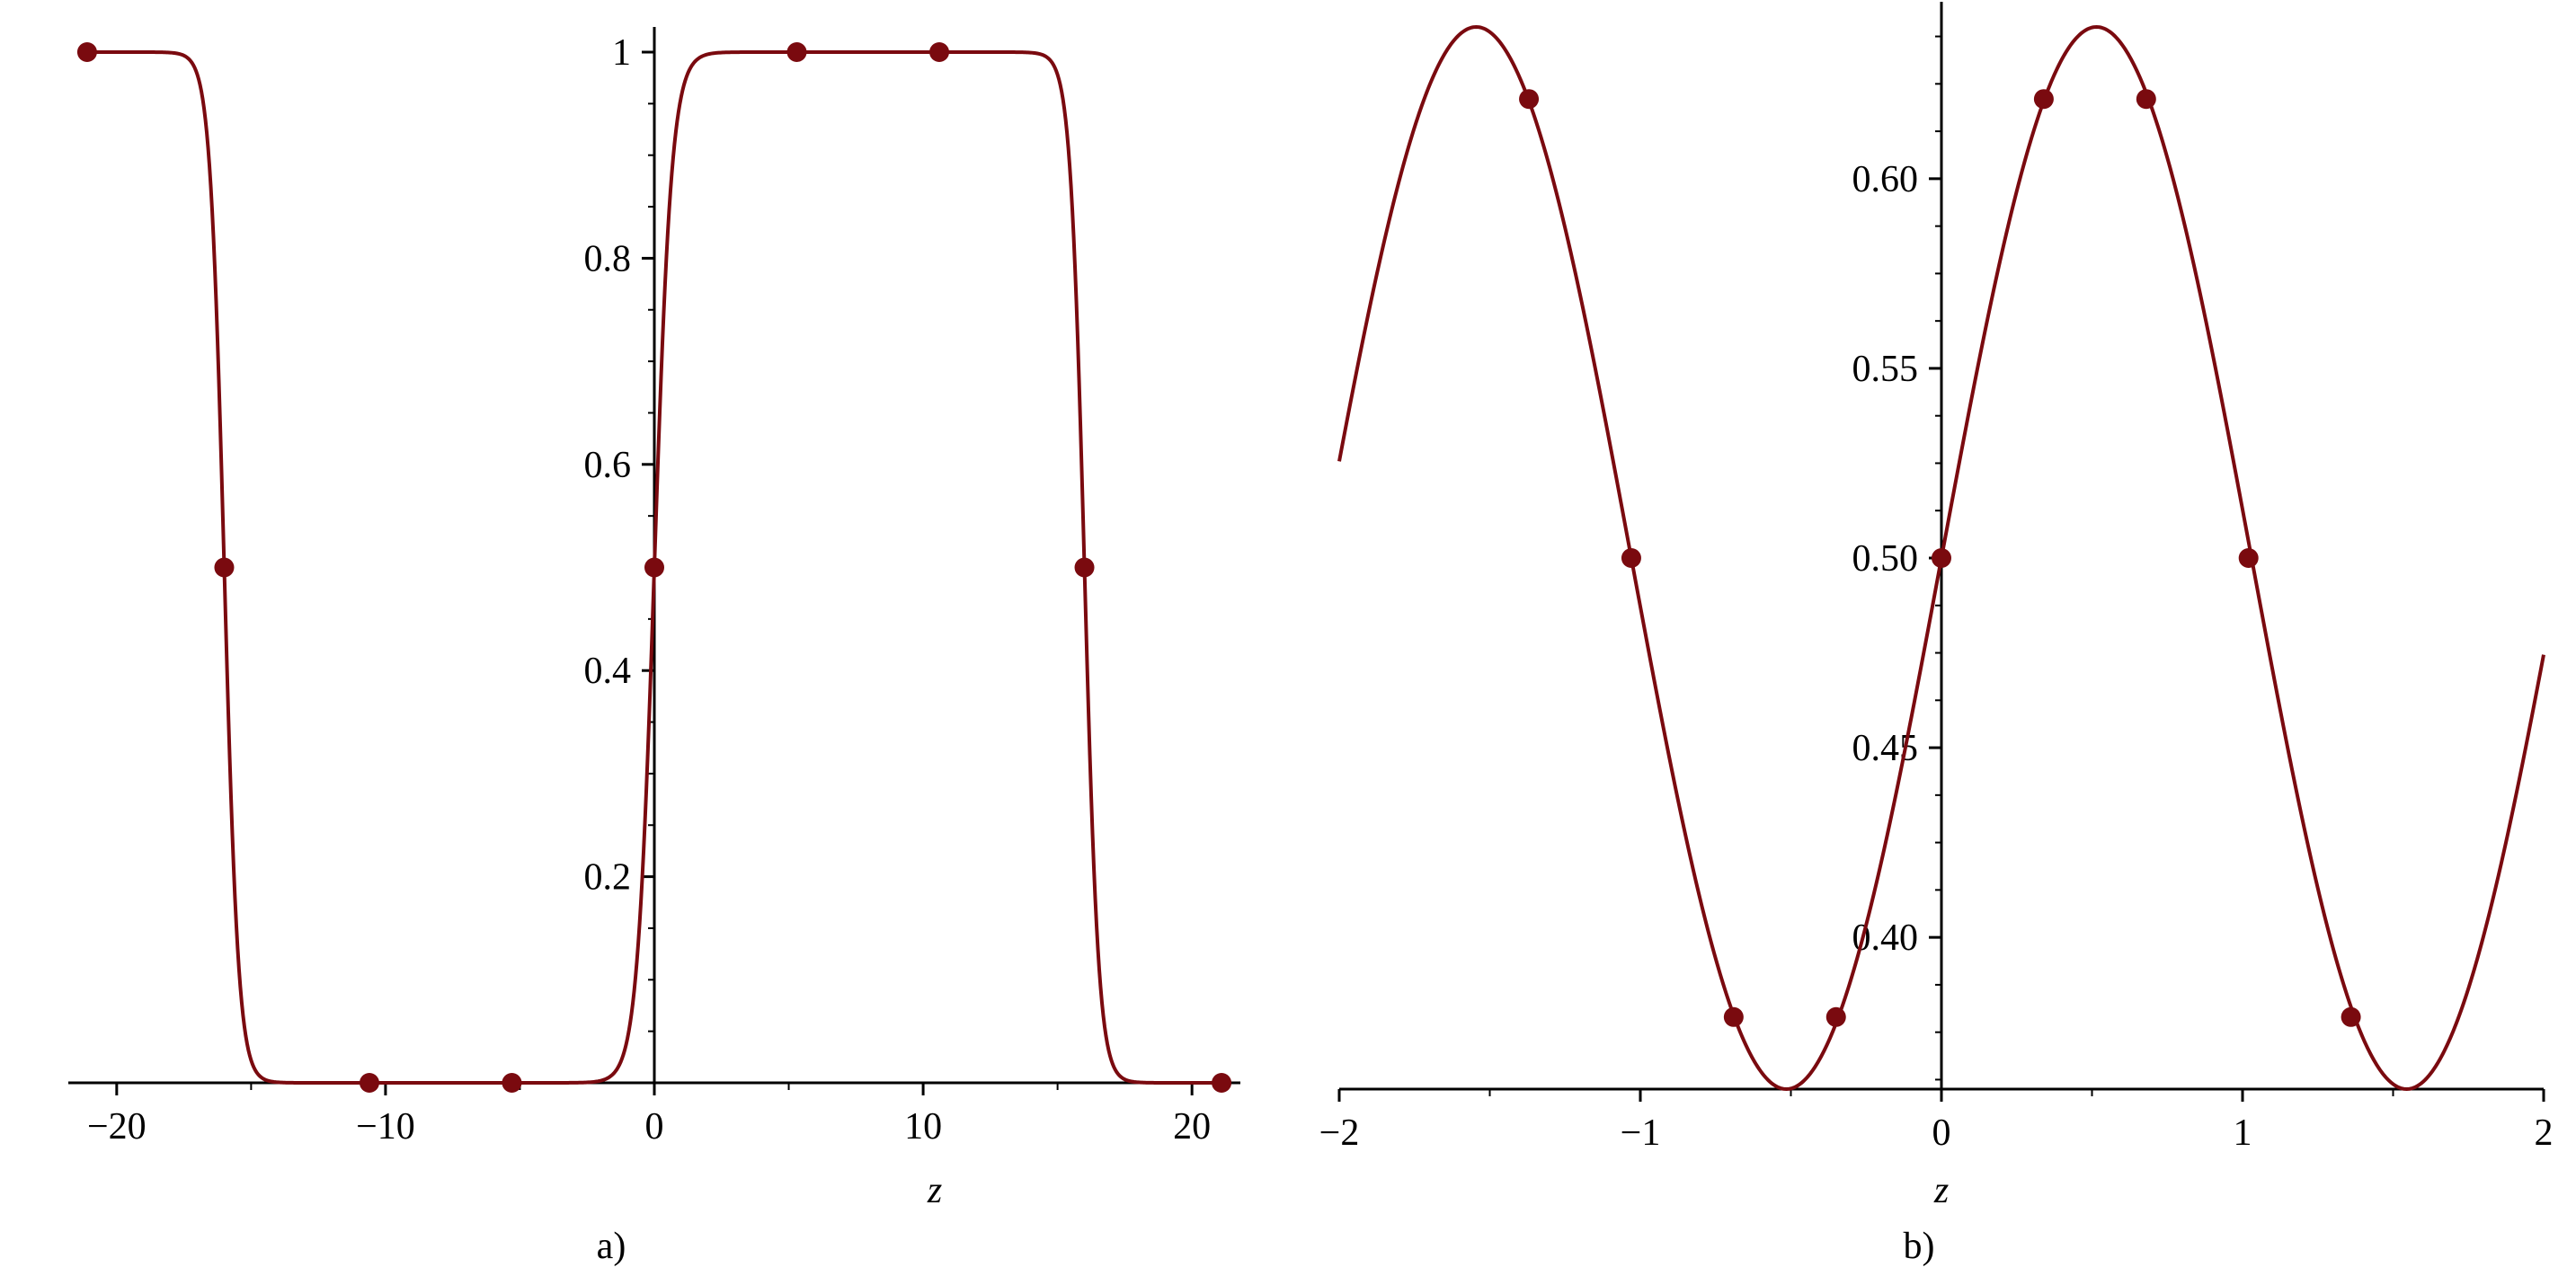 The width and height of the screenshot is (2576, 1285). I want to click on x-tick-label: −2, so click(1339, 1133).